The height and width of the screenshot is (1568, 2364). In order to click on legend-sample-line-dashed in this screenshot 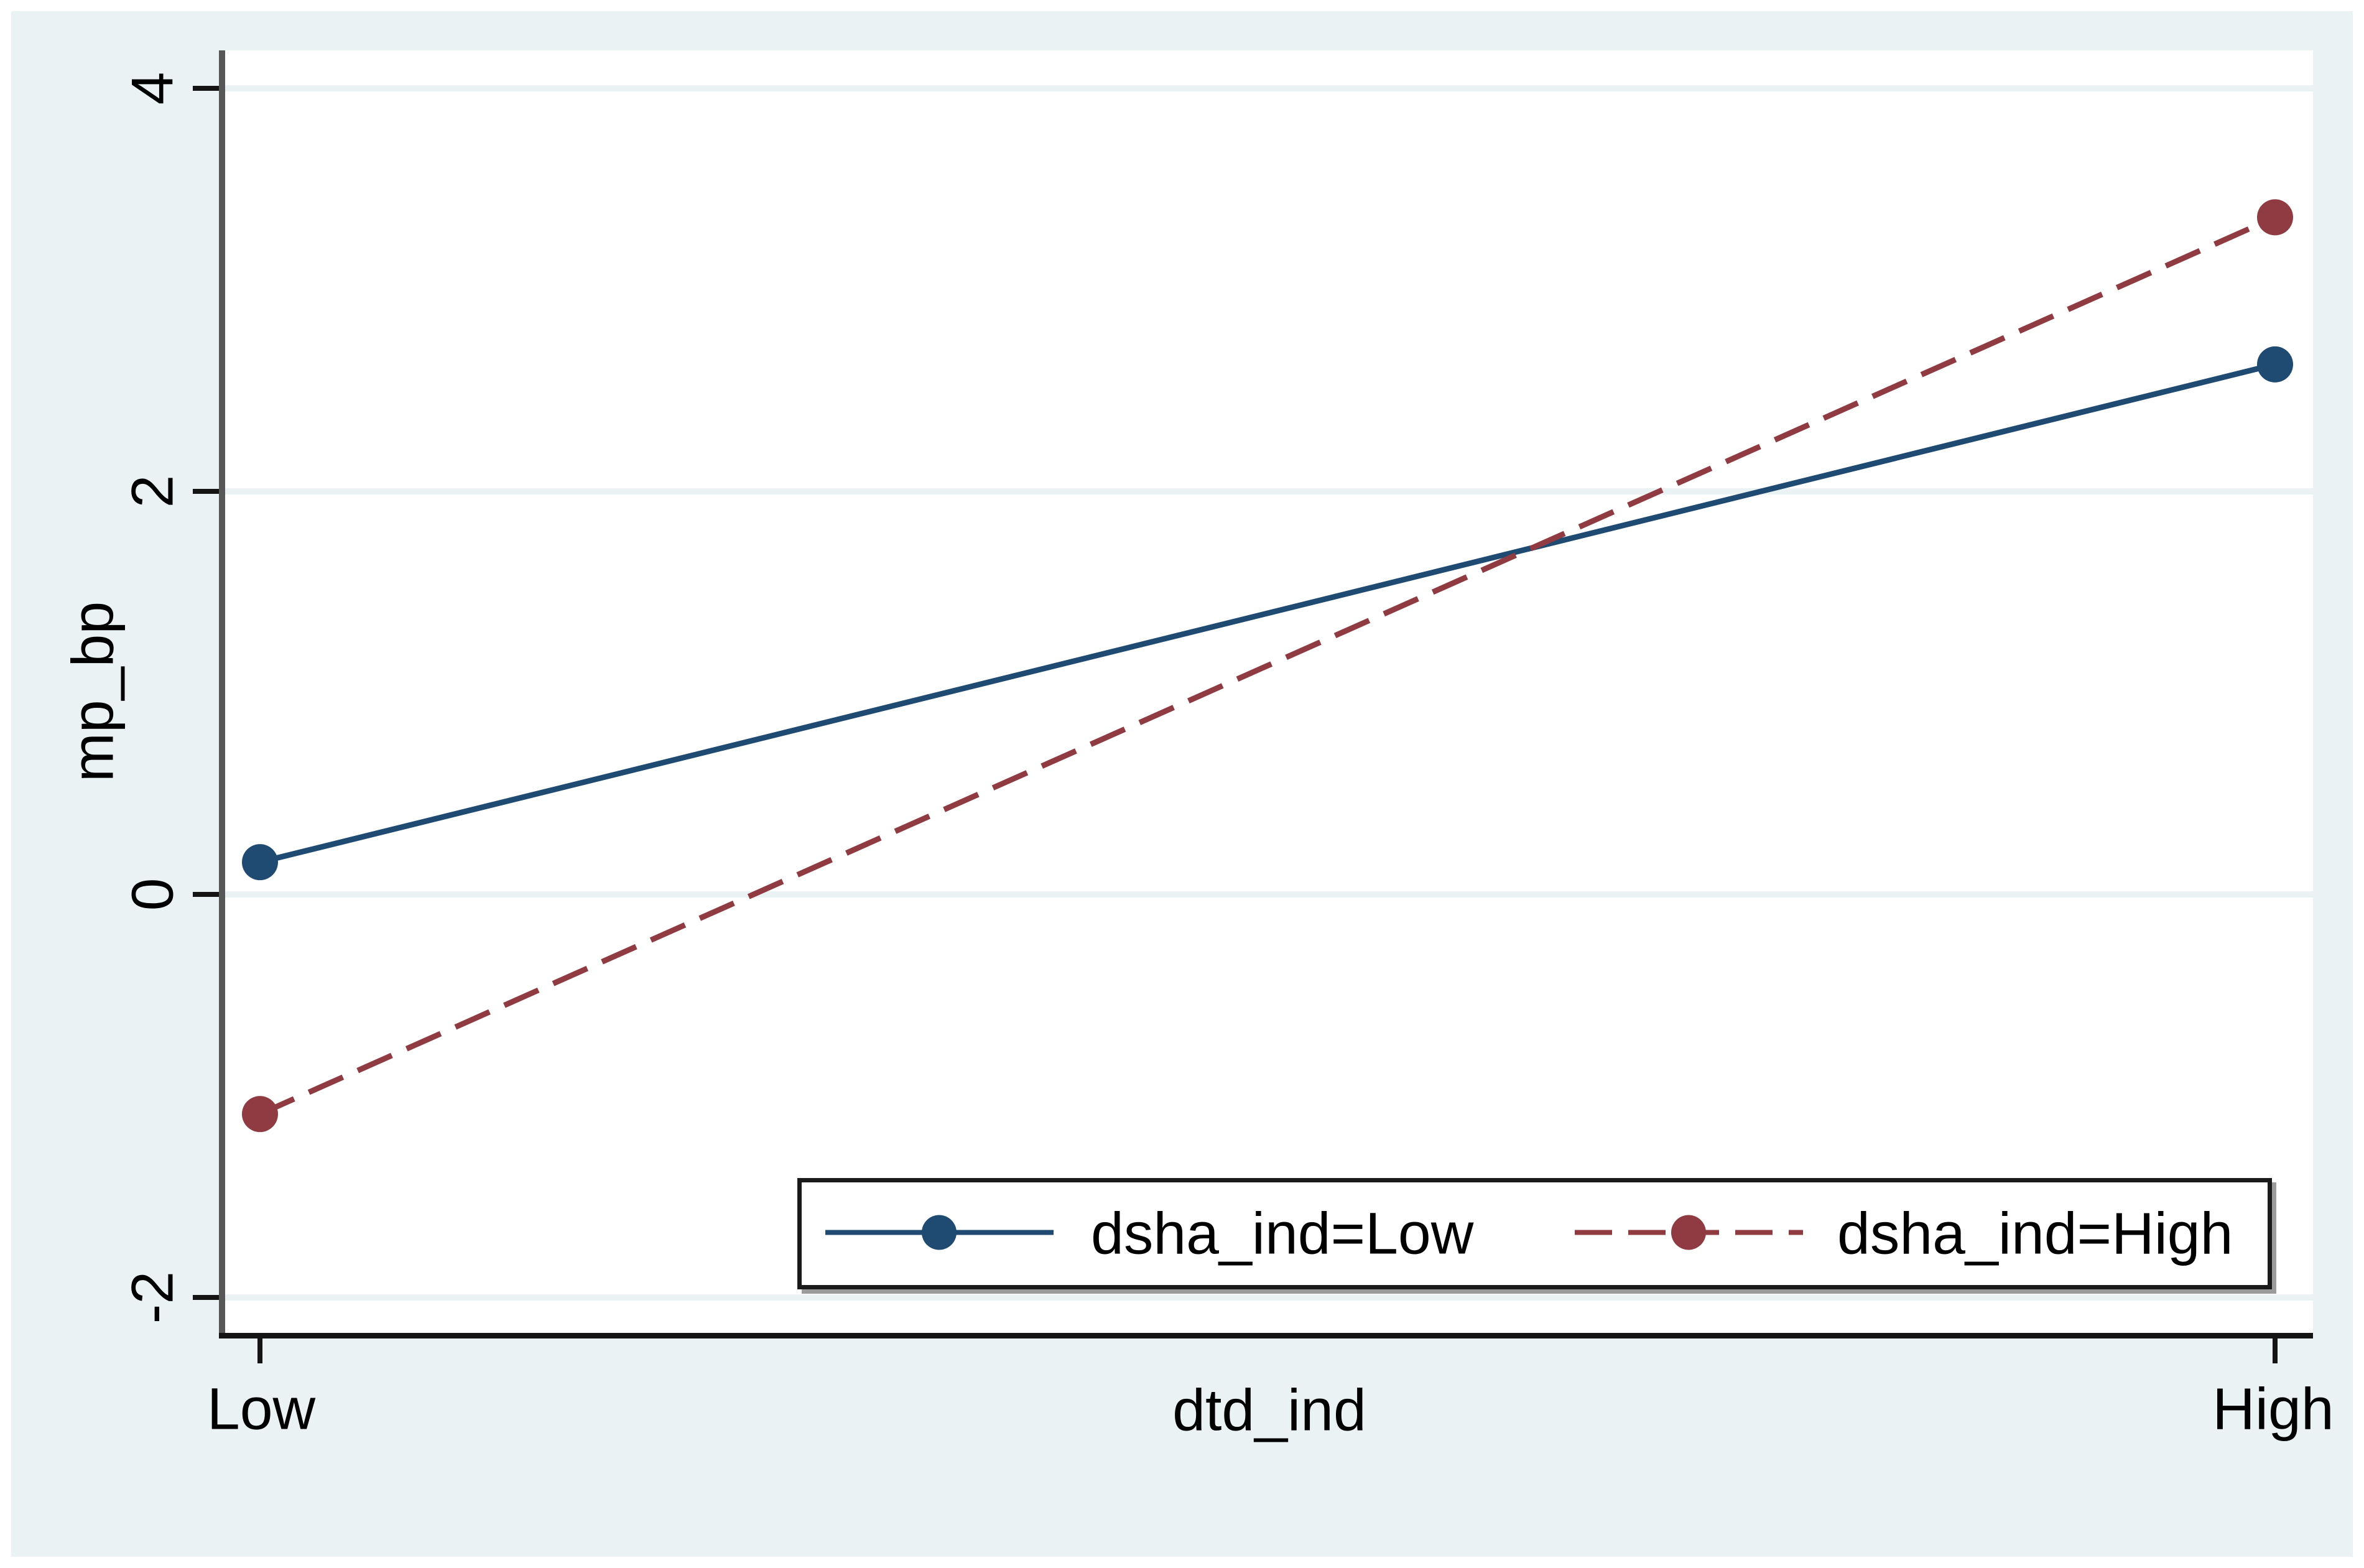, I will do `click(1689, 1233)`.